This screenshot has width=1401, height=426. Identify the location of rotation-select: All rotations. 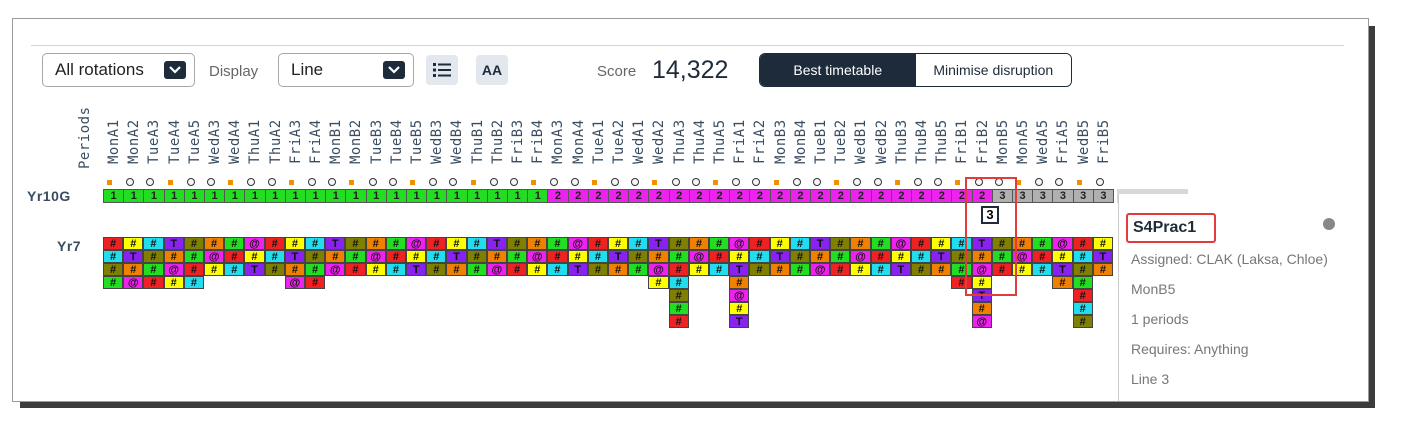
(118, 70).